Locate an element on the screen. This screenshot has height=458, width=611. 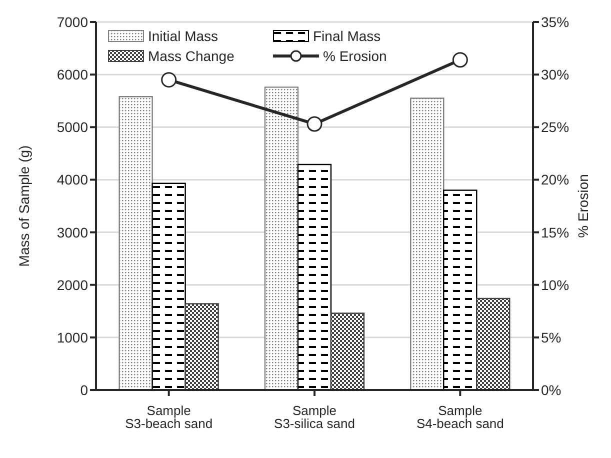
y-tick-label: 1000 is located at coordinates (72, 337).